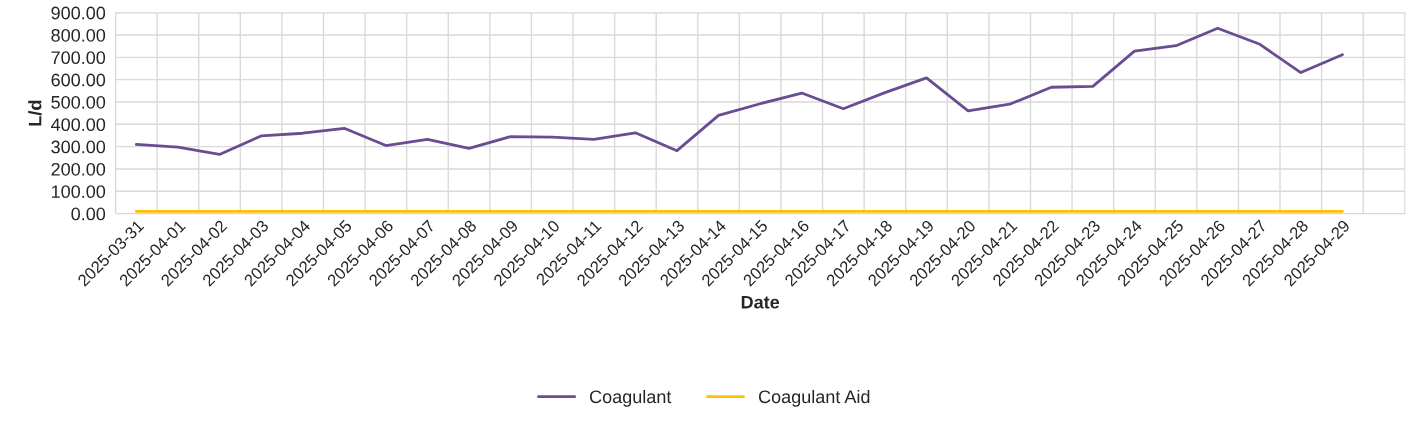  Describe the element at coordinates (78, 58) in the screenshot. I see `y-tick-label: 700.00` at that location.